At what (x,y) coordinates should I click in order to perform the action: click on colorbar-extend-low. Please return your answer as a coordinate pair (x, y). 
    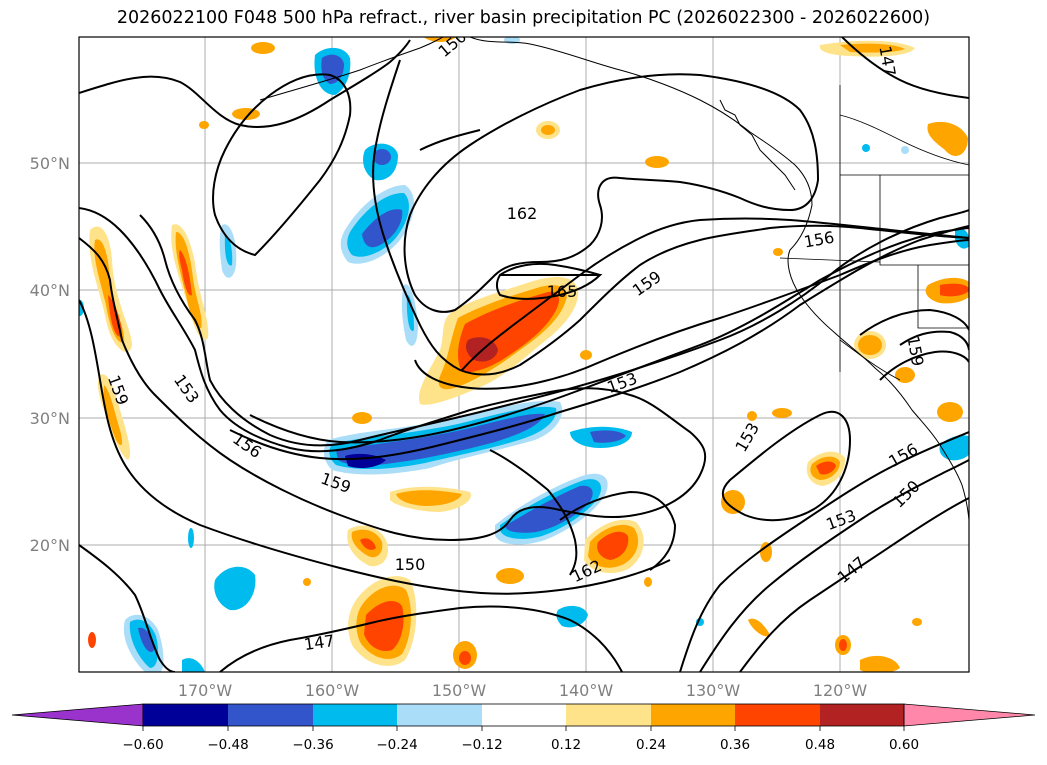
    Looking at the image, I should click on (77, 715).